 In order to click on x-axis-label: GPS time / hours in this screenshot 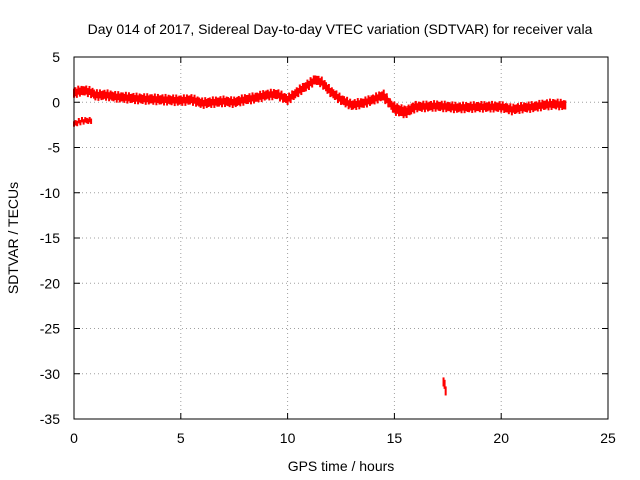, I will do `click(341, 466)`.